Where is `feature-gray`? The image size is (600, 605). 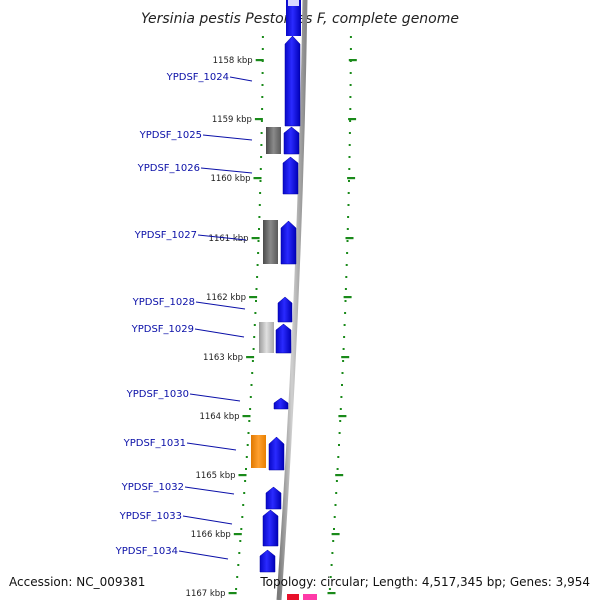 feature-gray is located at coordinates (273, 140).